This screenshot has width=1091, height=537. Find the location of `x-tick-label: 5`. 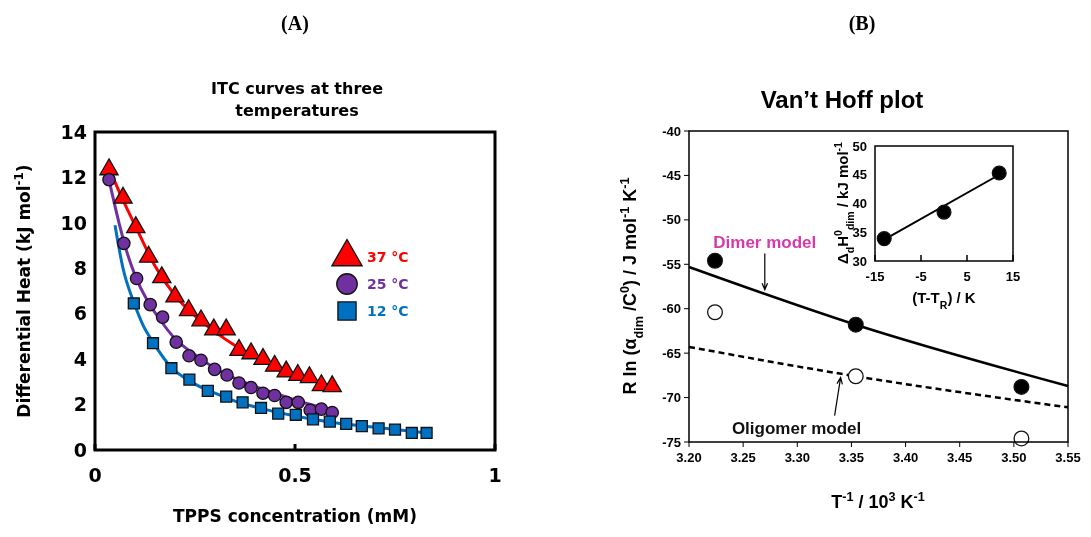

x-tick-label: 5 is located at coordinates (967, 276).